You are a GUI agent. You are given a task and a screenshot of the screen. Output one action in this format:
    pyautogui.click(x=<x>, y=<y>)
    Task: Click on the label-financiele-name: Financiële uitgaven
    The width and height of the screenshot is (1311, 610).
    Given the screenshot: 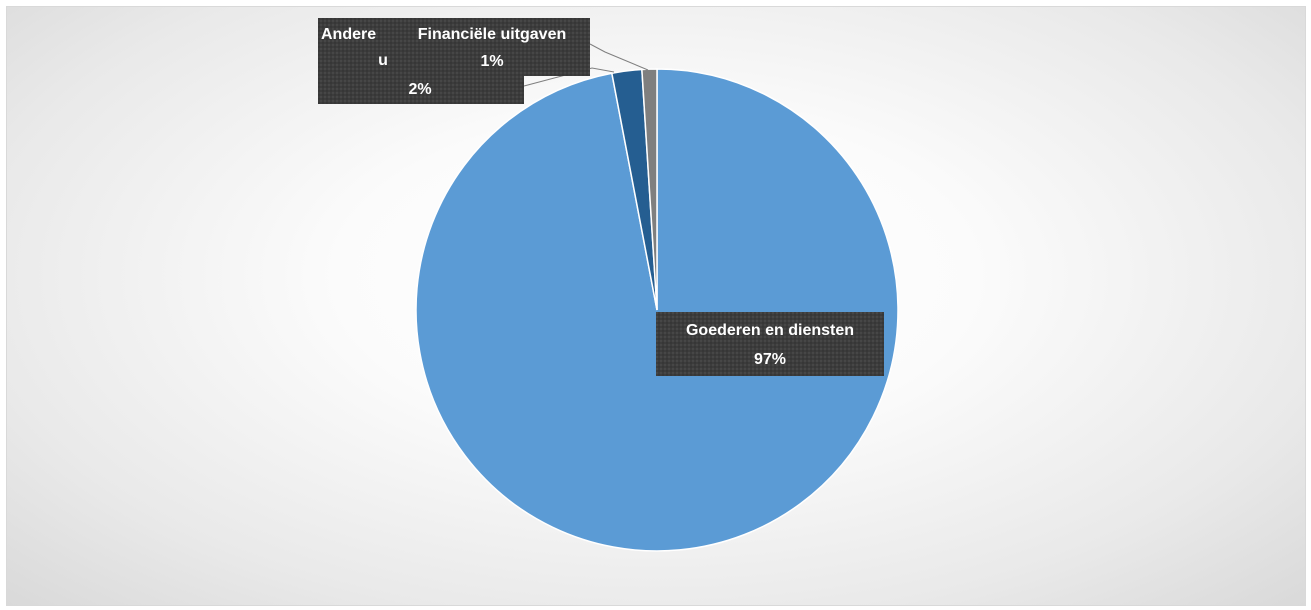 What is the action you would take?
    pyautogui.click(x=492, y=34)
    